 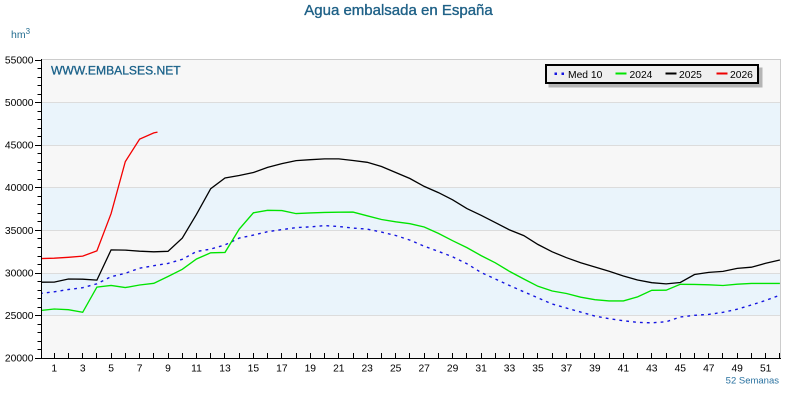 I want to click on svg-text: 2024, so click(x=641, y=75).